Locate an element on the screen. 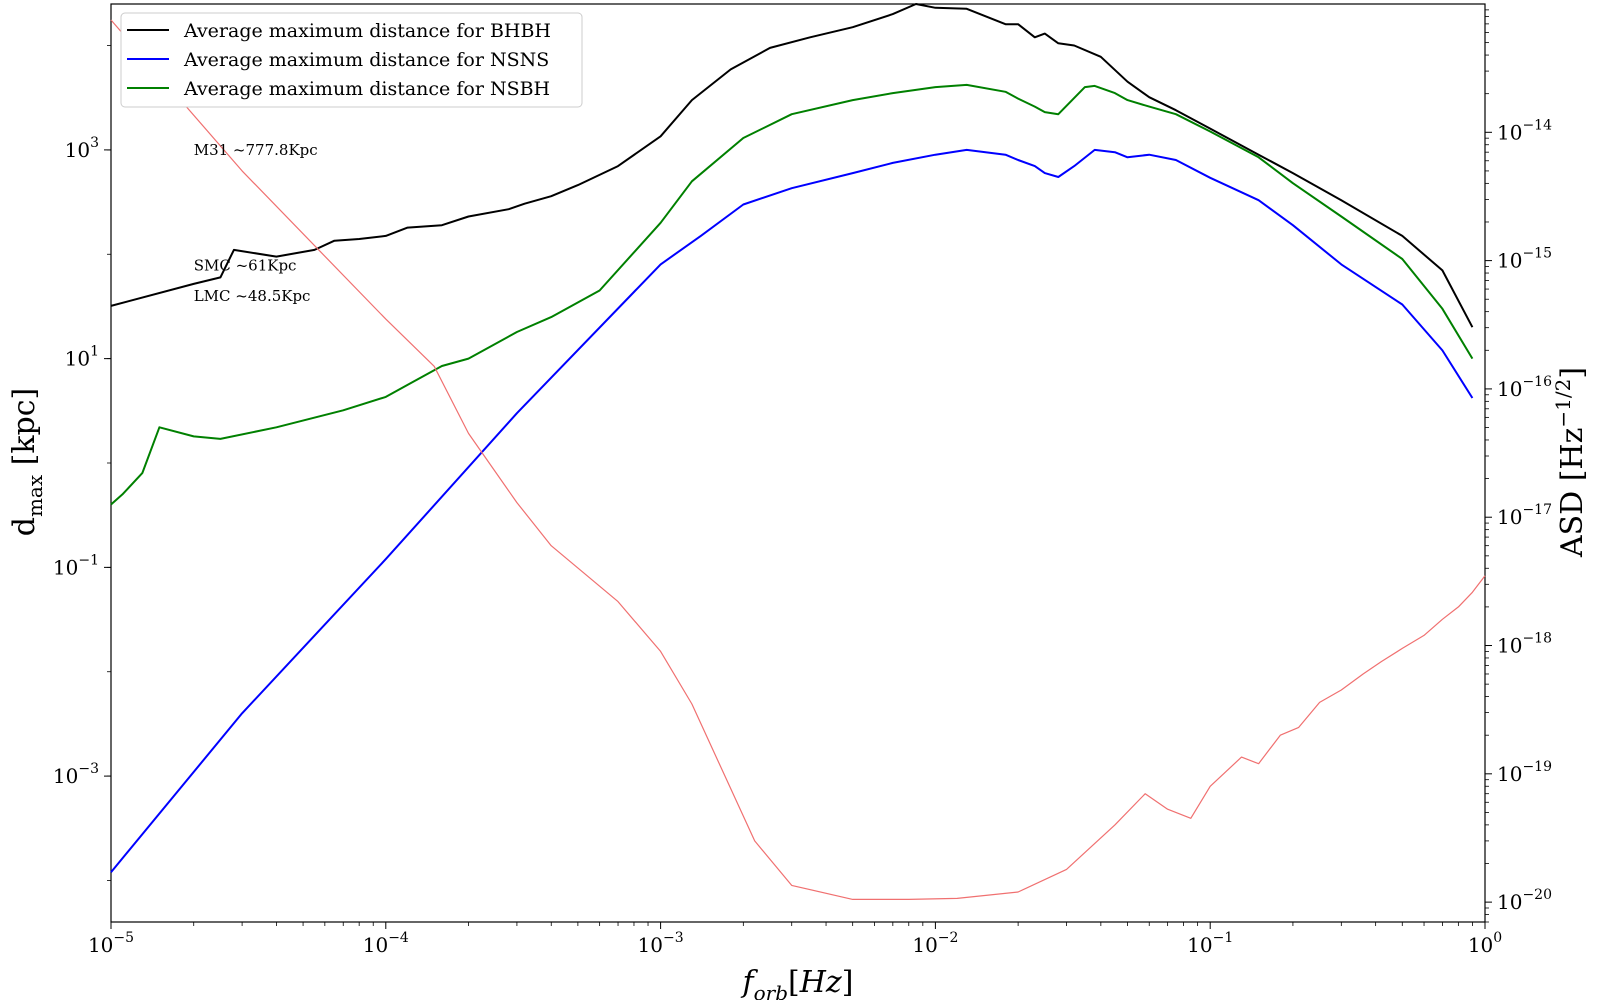 The image size is (1600, 1000). y2-tick-label: 10⁻¹⁴ is located at coordinates (1524, 130).